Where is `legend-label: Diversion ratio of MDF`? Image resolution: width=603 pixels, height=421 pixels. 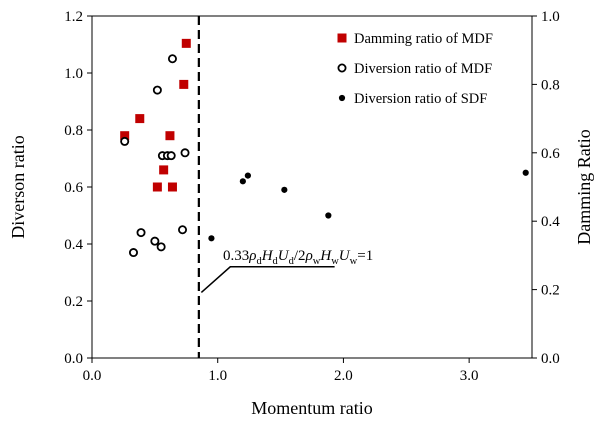 legend-label: Diversion ratio of MDF is located at coordinates (423, 69).